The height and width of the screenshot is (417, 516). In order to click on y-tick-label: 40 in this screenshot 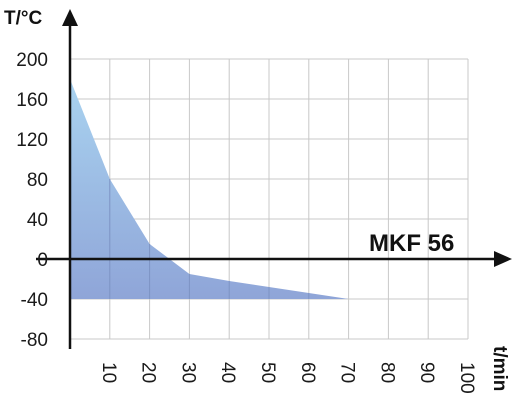, I will do `click(37, 220)`.